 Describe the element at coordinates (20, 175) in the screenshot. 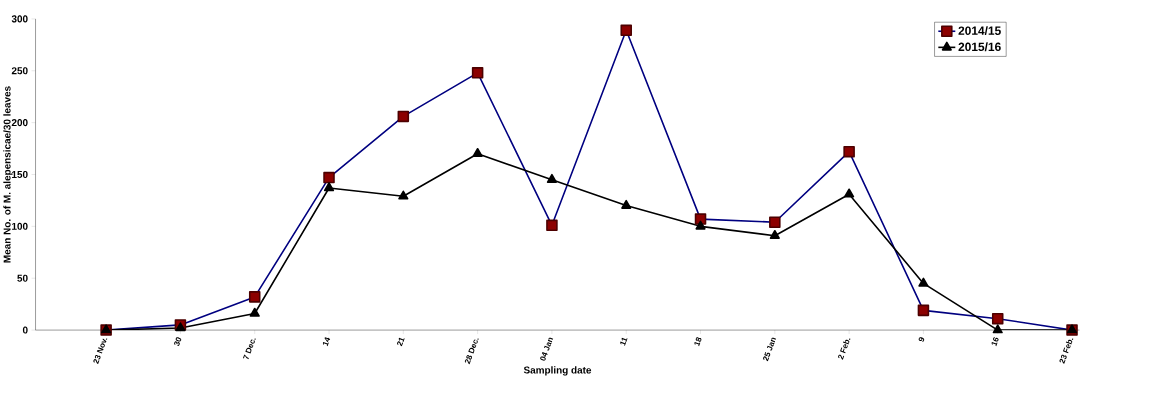

I see `y-tick-label: 150` at that location.